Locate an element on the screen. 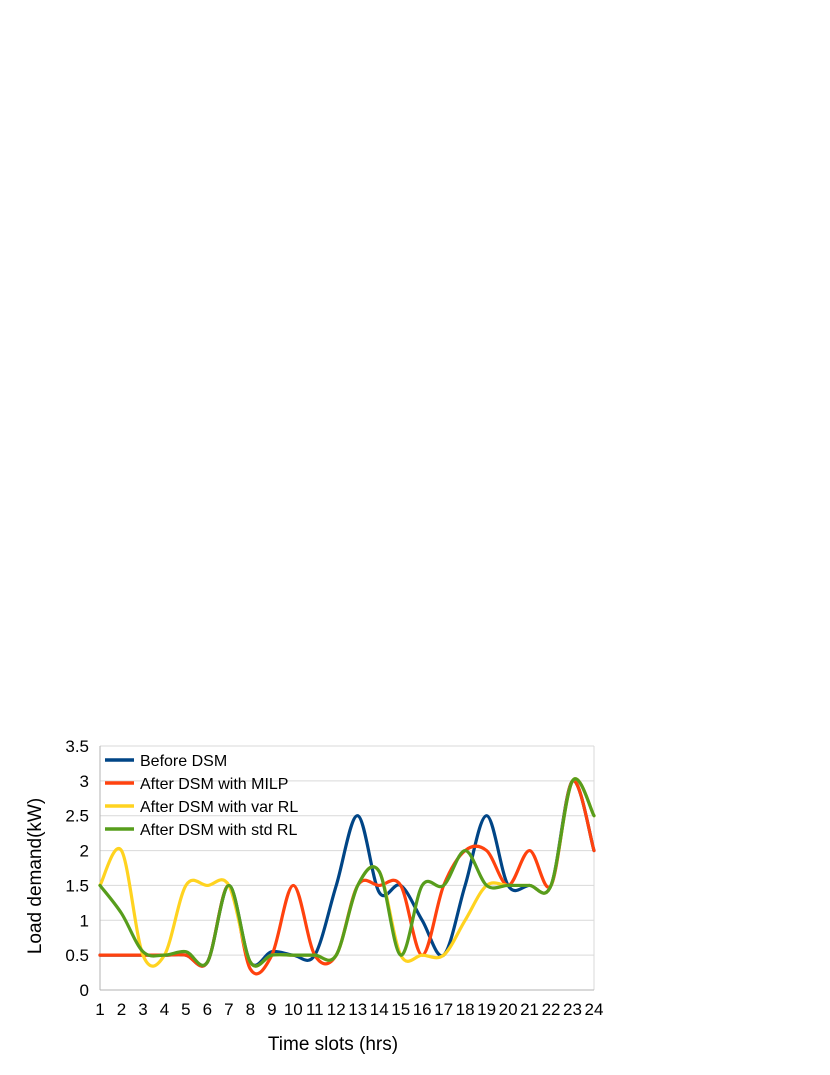 The height and width of the screenshot is (1075, 830). x-tick-label: 14 is located at coordinates (379, 1009).